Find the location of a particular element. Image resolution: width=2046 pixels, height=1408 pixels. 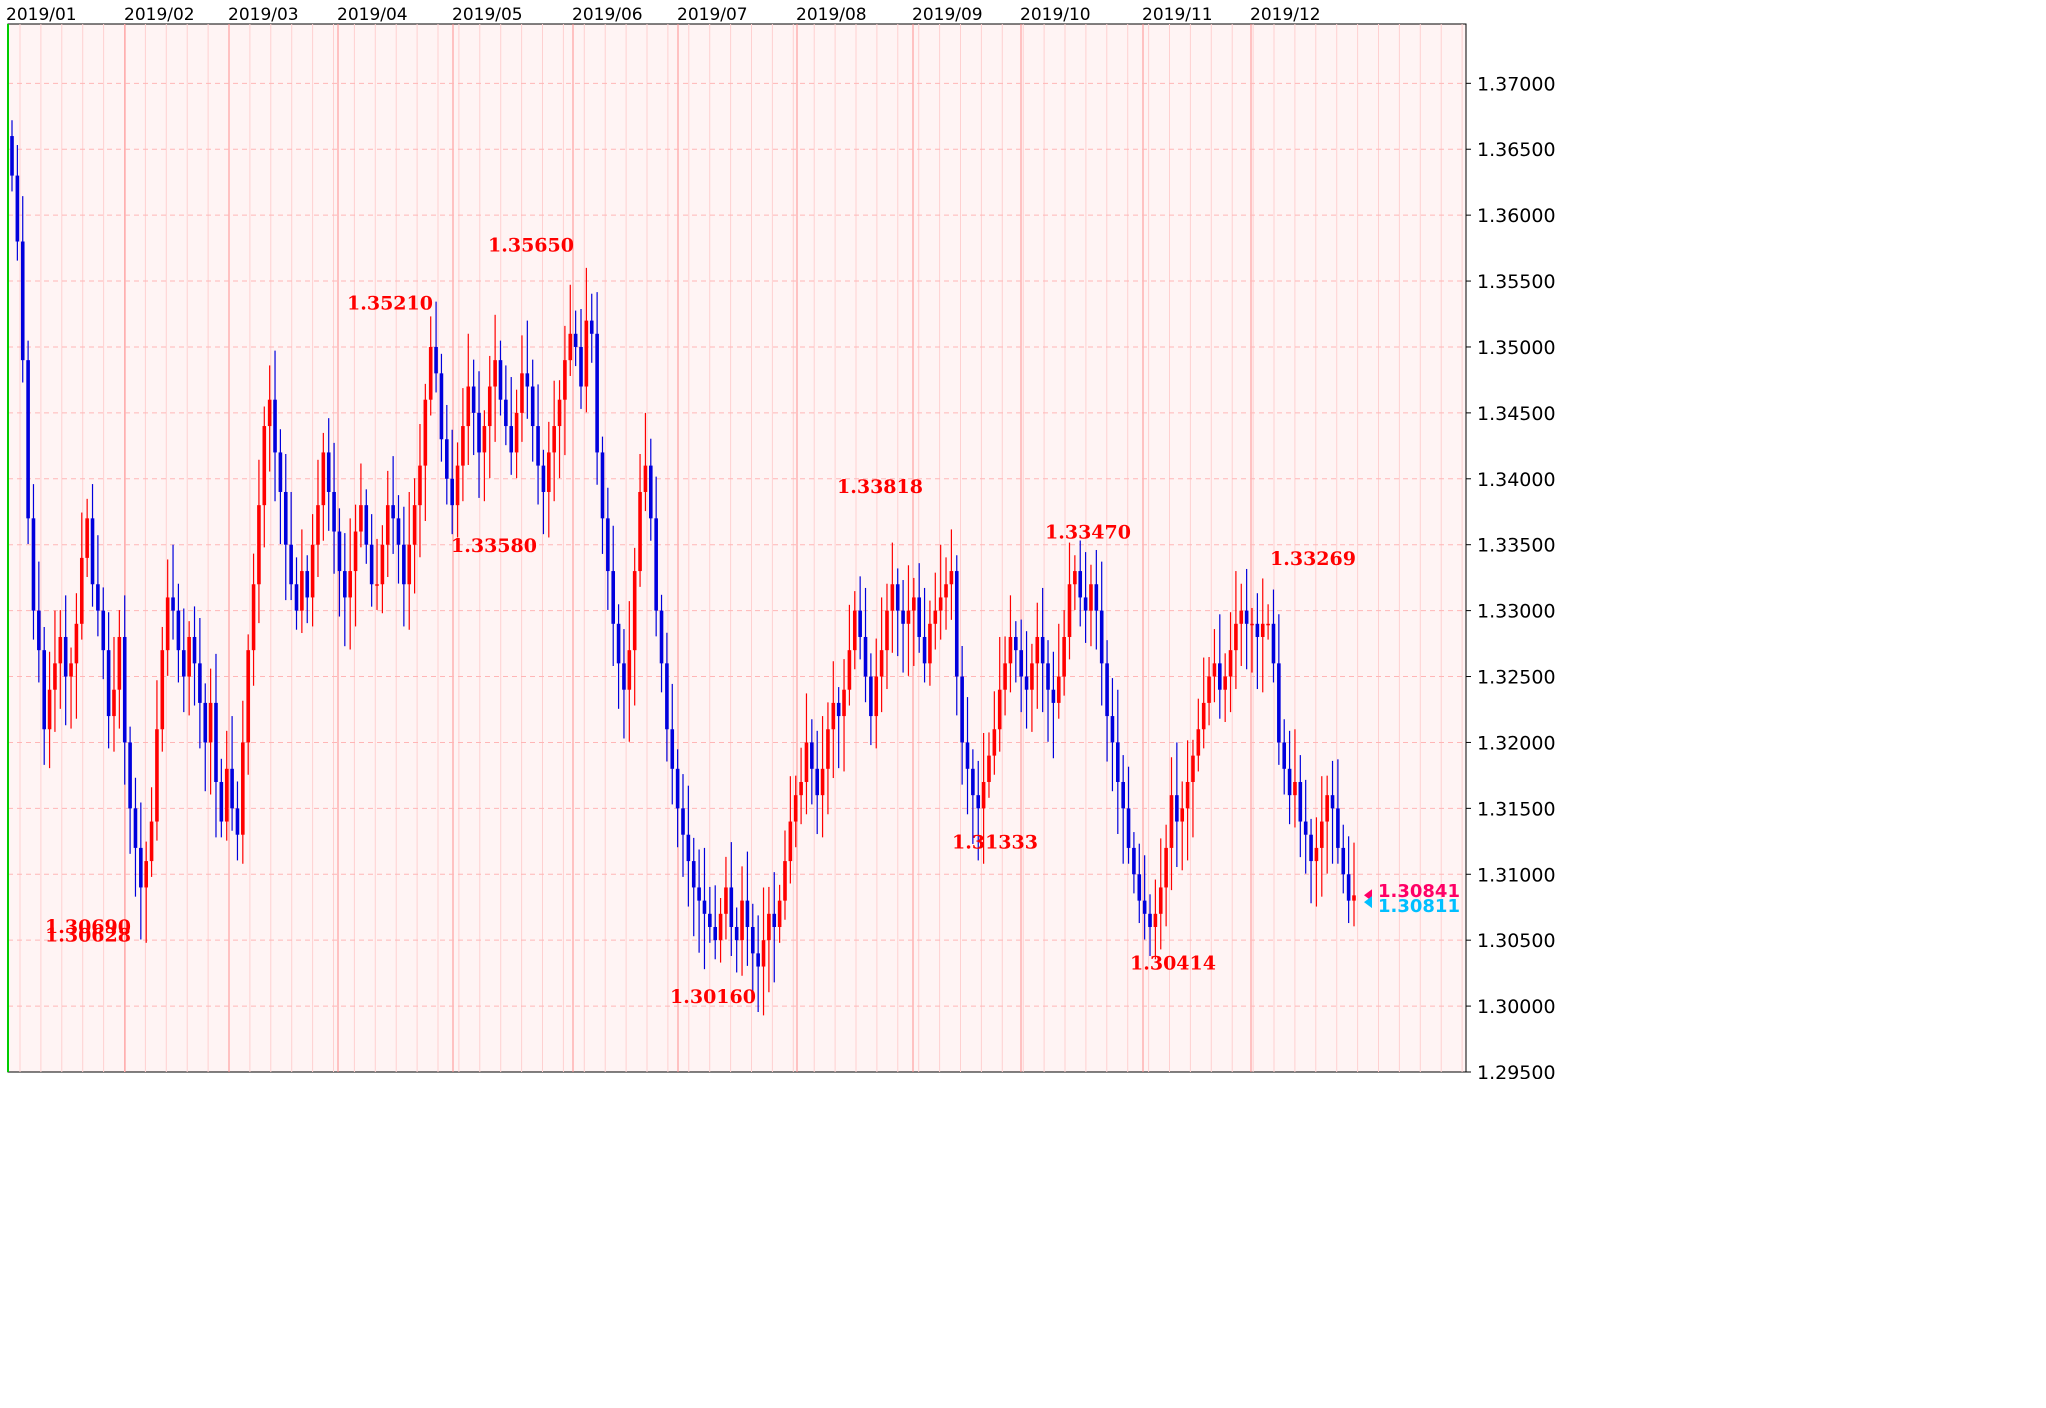

x-axis-label: 2019/01 is located at coordinates (41, 15).